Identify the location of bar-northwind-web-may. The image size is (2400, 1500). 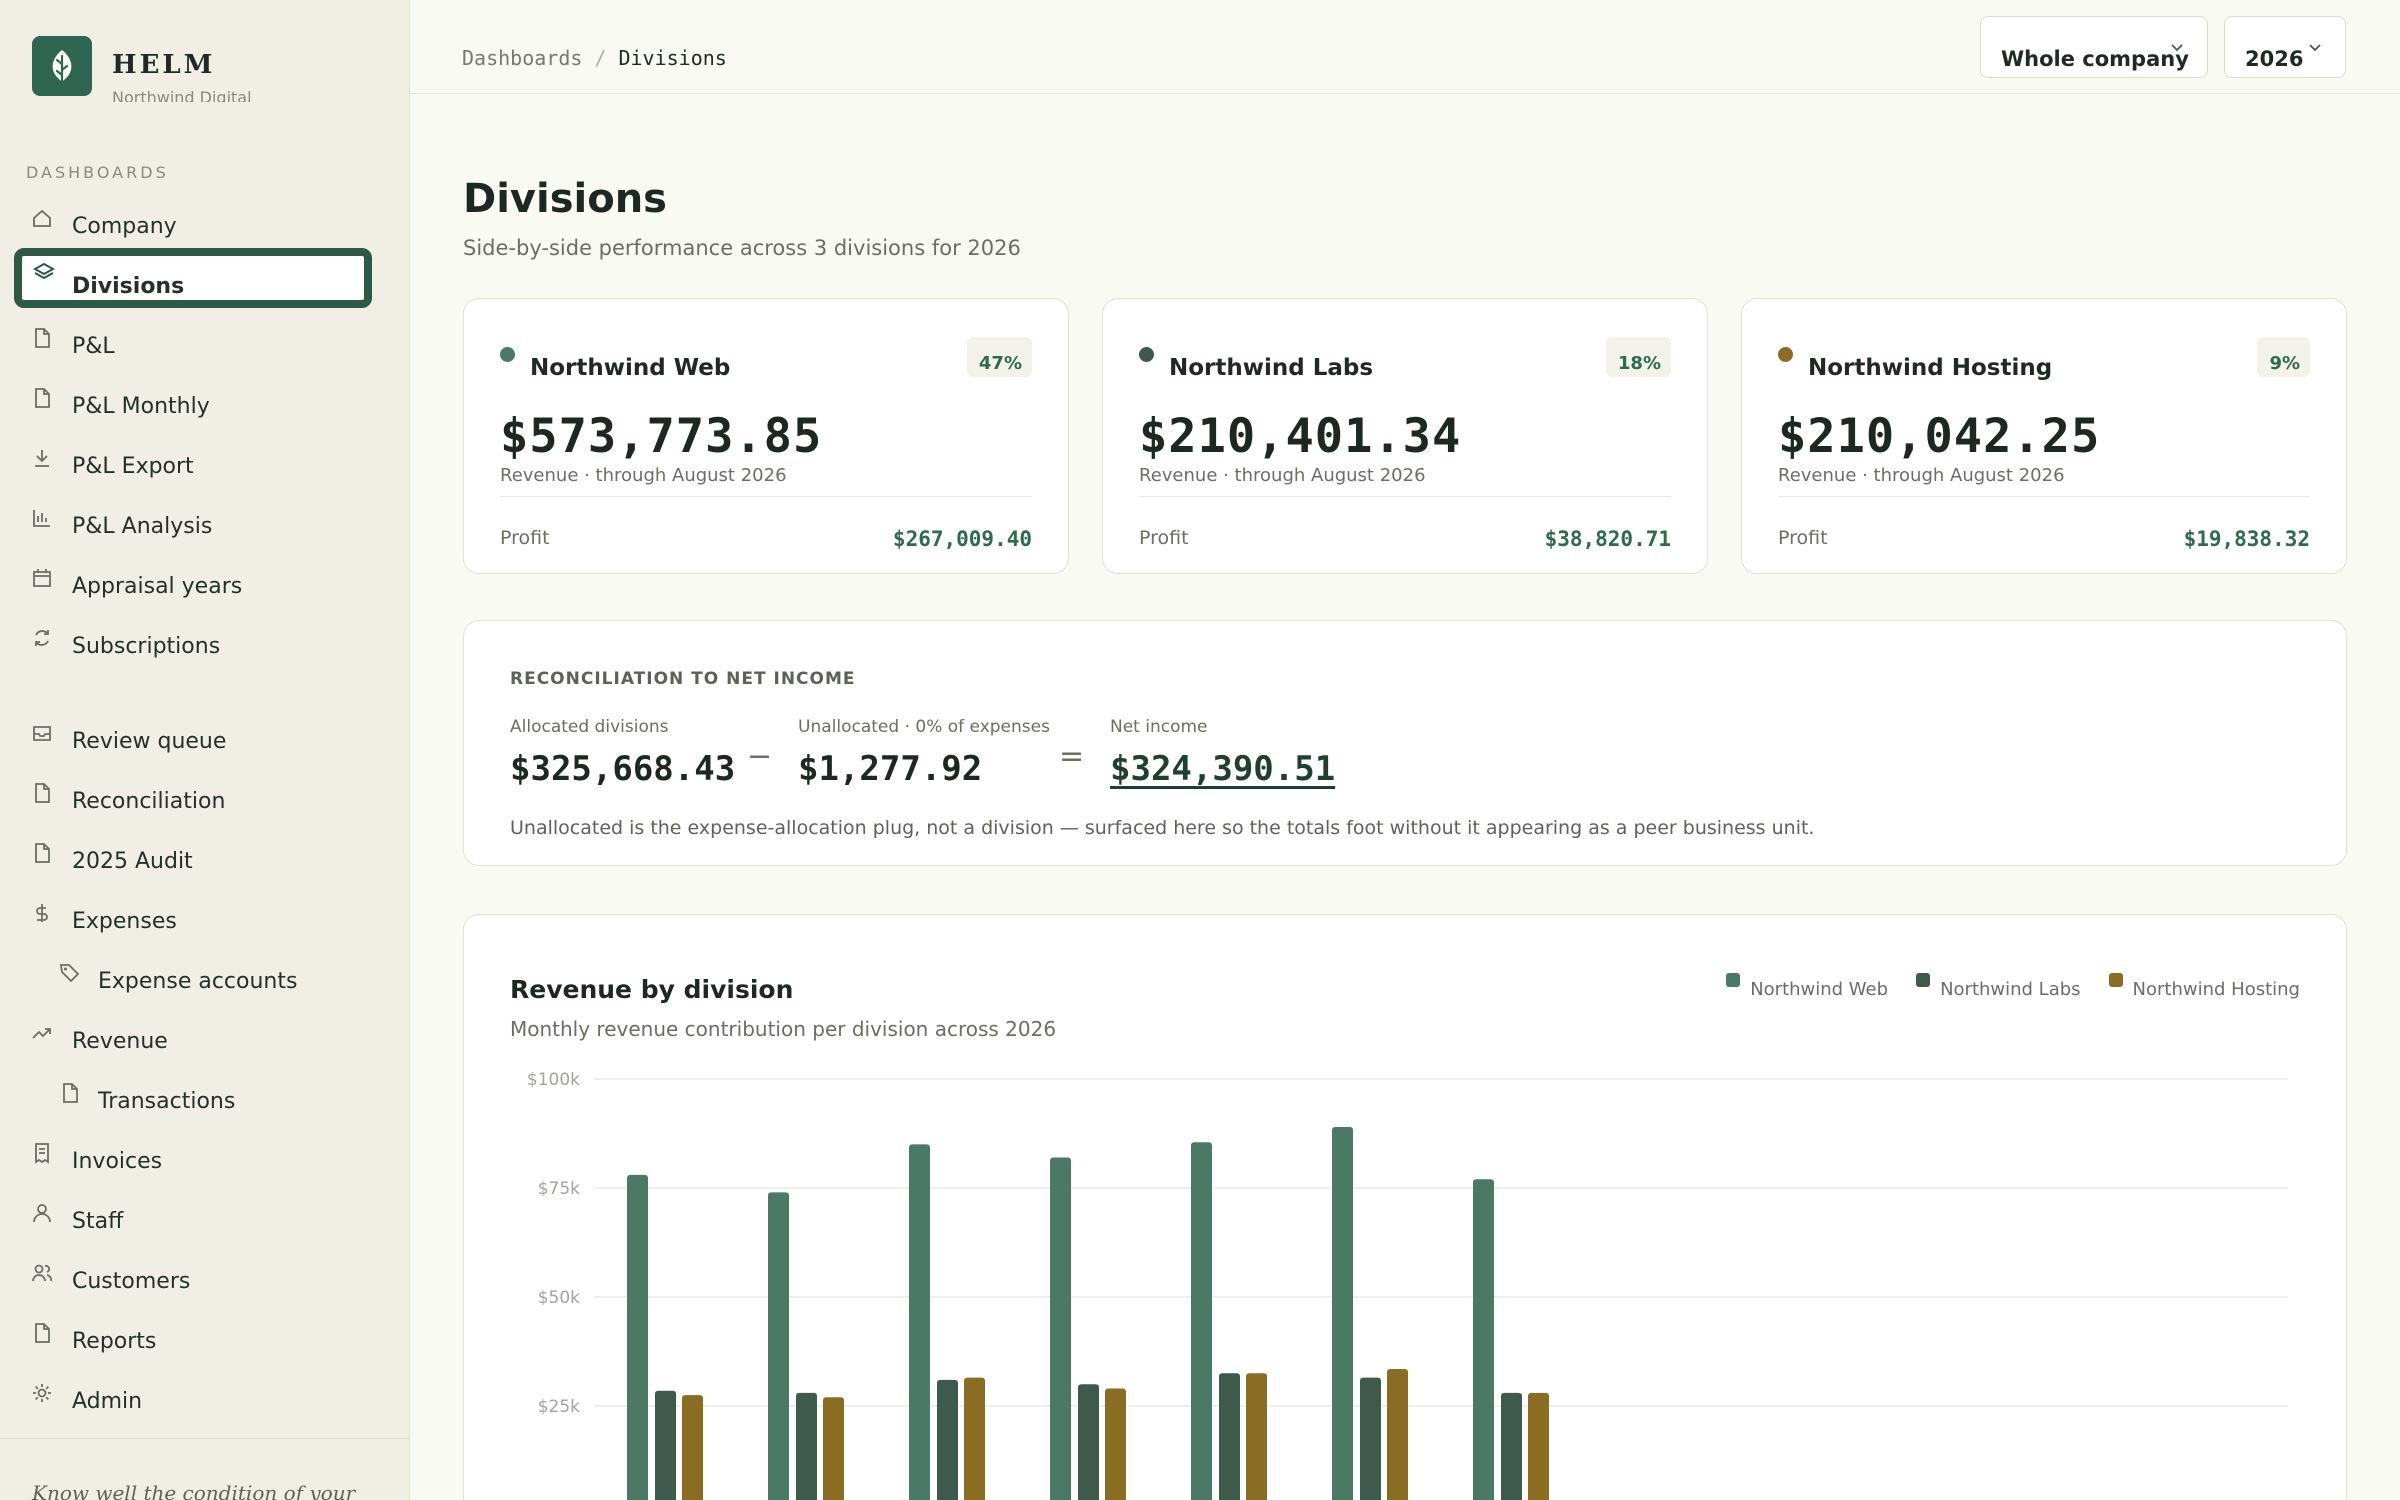
(1201, 1321).